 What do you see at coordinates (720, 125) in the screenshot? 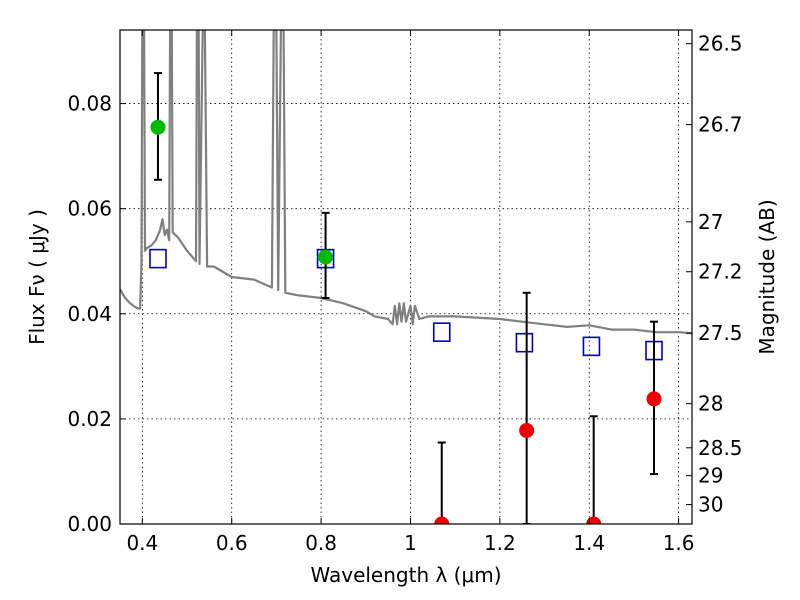
I see `right-tick-label: 26.7` at bounding box center [720, 125].